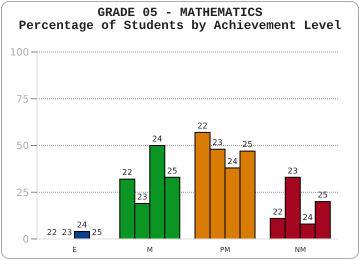  Describe the element at coordinates (19, 53) in the screenshot. I see `y-tick-label: 100` at that location.